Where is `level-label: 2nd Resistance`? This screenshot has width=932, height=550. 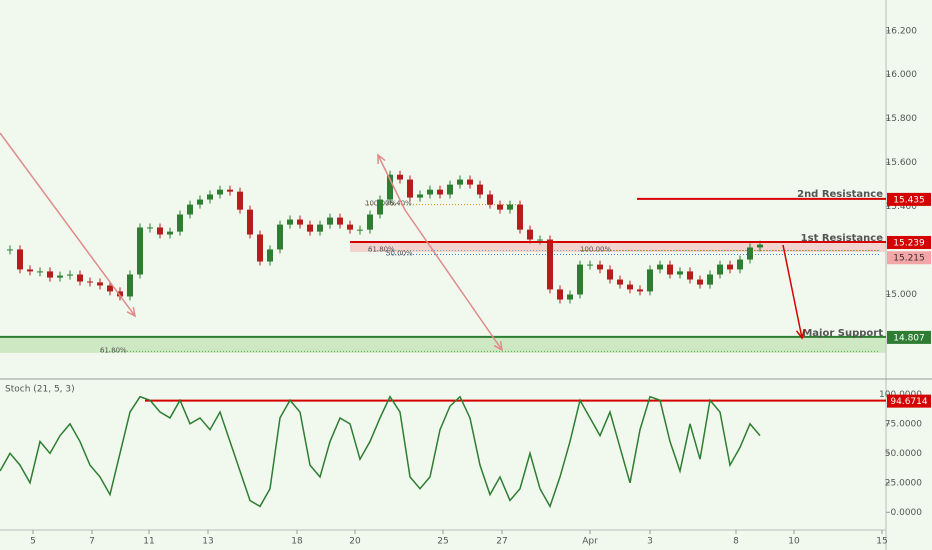 level-label: 2nd Resistance is located at coordinates (840, 194).